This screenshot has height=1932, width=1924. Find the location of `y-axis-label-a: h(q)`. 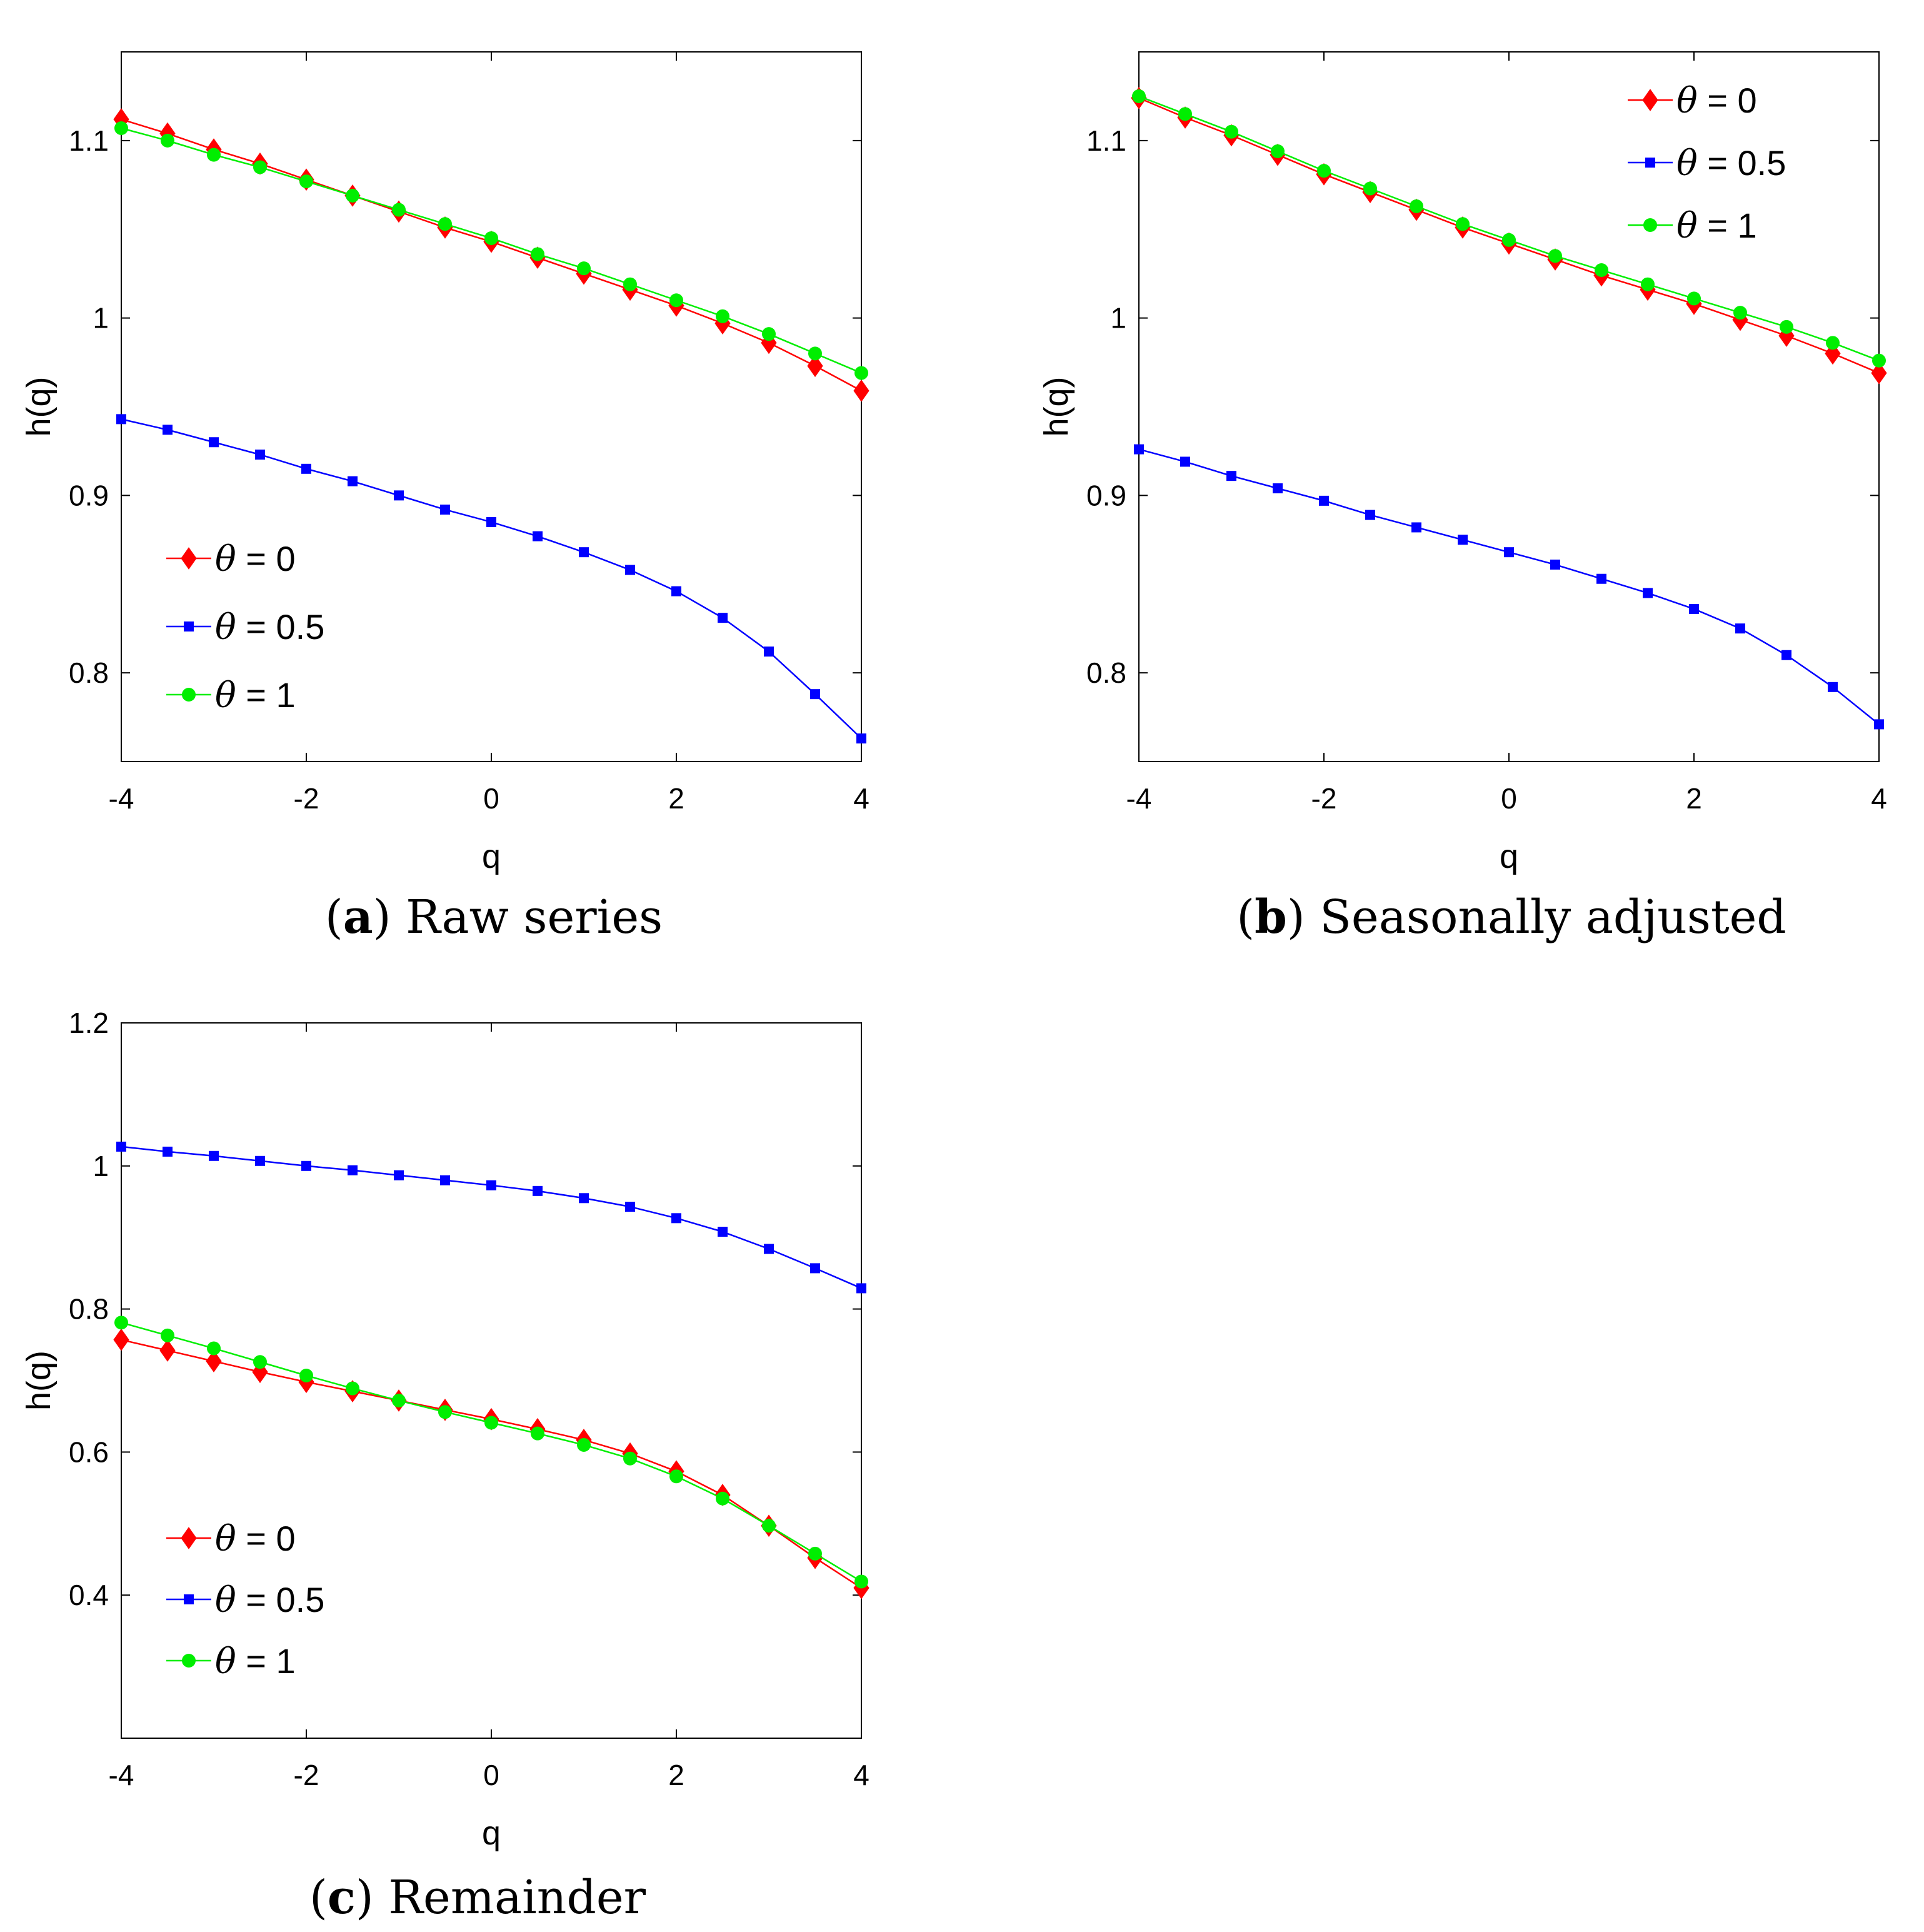

y-axis-label-a: h(q) is located at coordinates (39, 406).